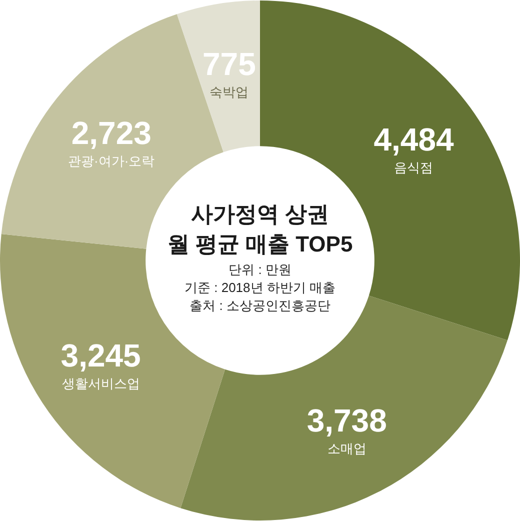  Describe the element at coordinates (101, 384) in the screenshot. I see `slice-label: 생활서비스업` at that location.